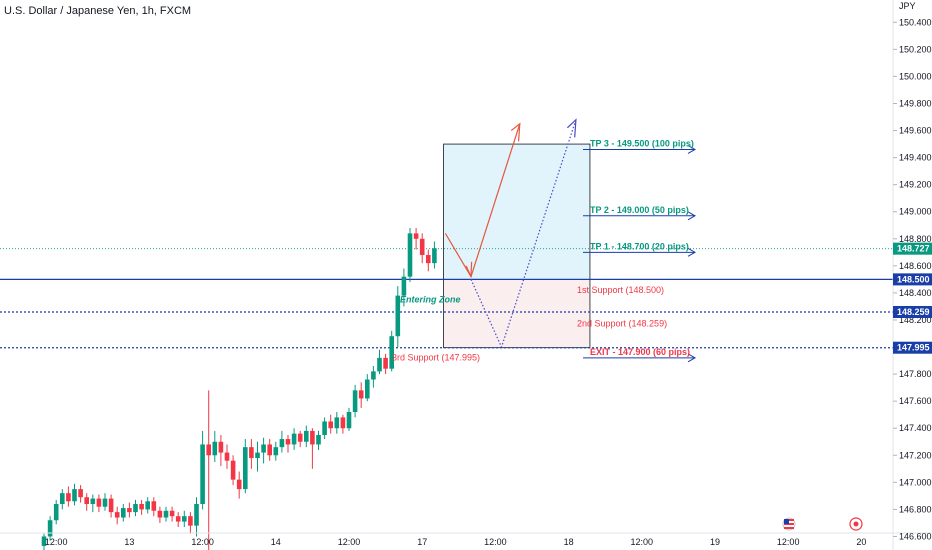 The width and height of the screenshot is (932, 550). What do you see at coordinates (640, 352) in the screenshot?
I see `exit-label: EXIT - 147.900 (60 pips)` at bounding box center [640, 352].